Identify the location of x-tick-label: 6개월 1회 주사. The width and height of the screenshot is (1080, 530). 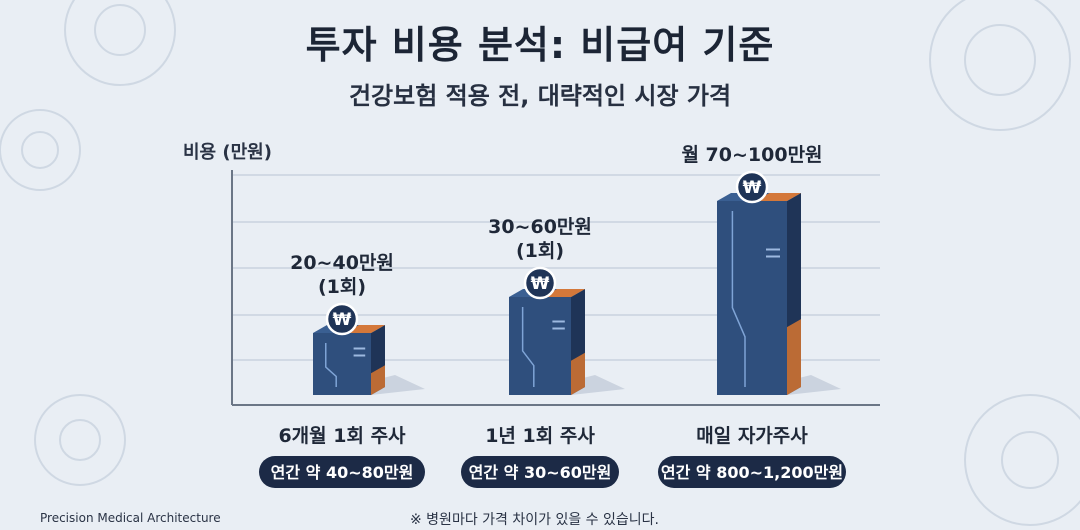
(342, 436).